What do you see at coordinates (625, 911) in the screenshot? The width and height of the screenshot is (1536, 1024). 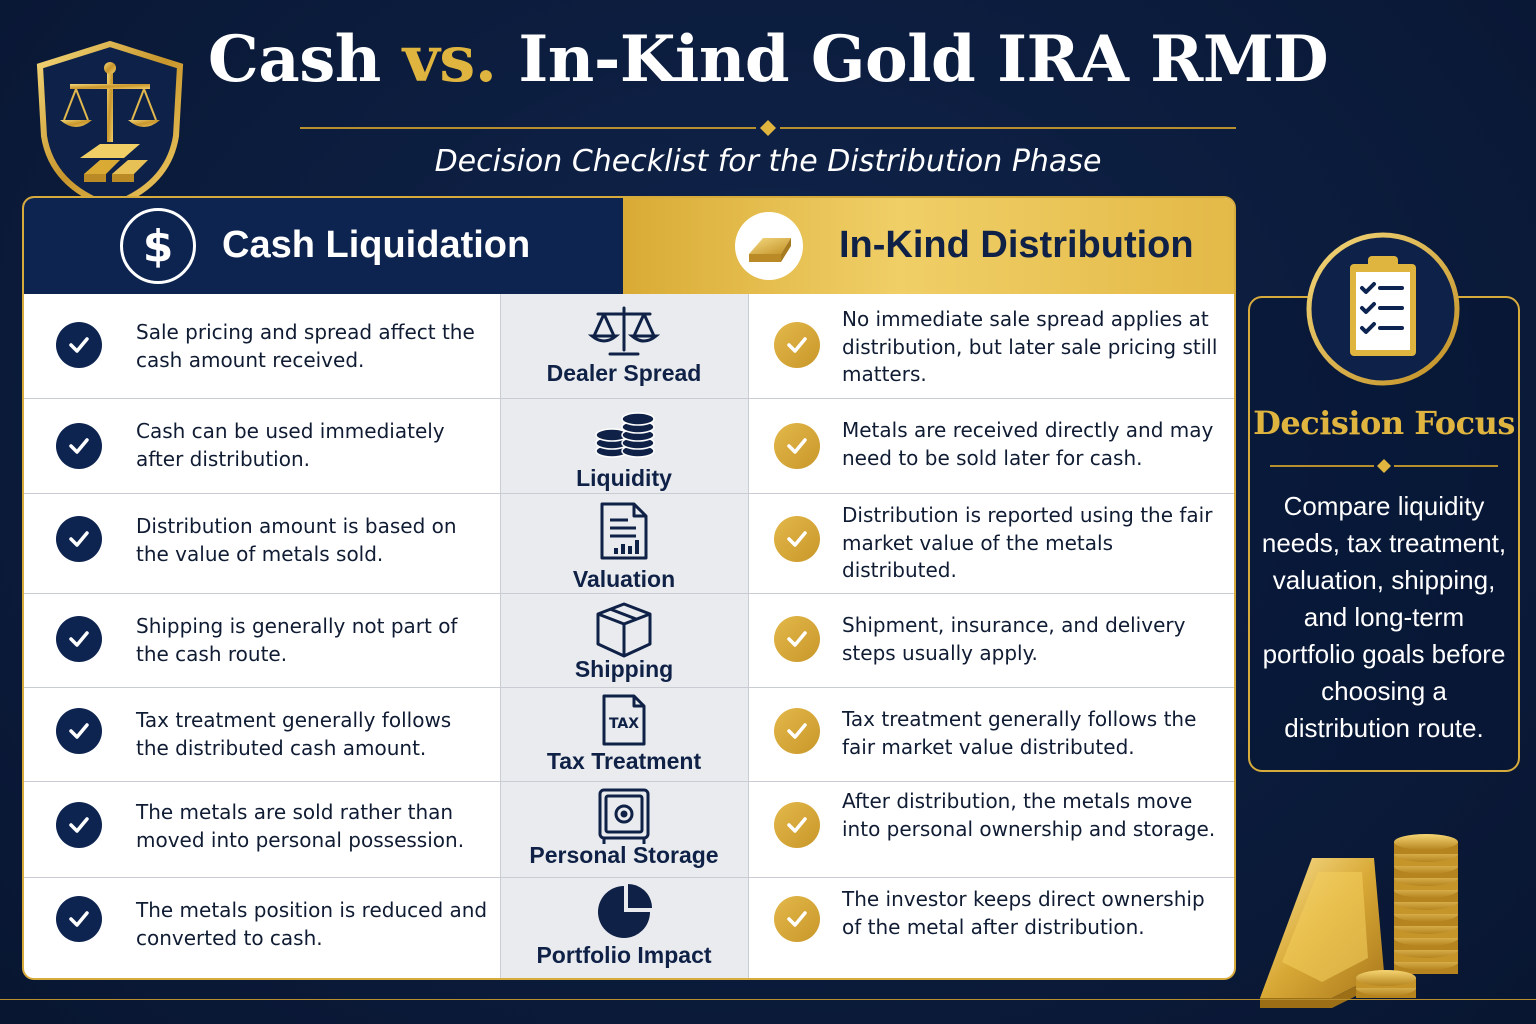 I see `pie-chart-icon` at bounding box center [625, 911].